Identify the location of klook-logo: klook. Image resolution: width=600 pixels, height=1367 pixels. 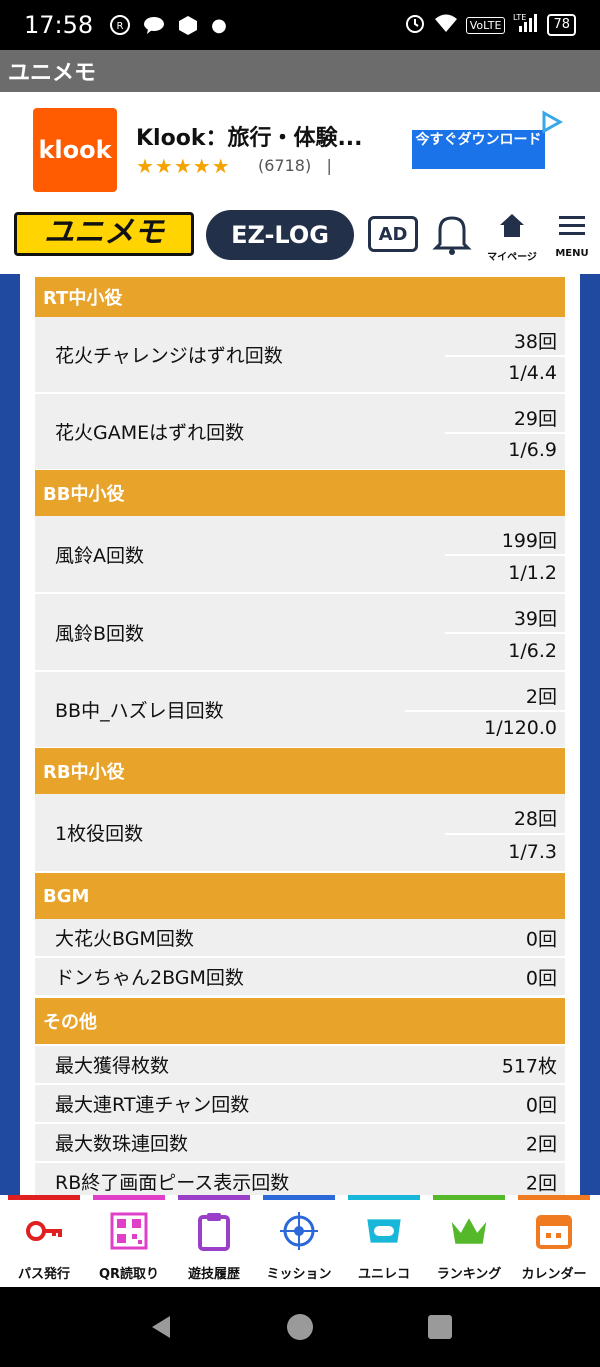
(75, 150).